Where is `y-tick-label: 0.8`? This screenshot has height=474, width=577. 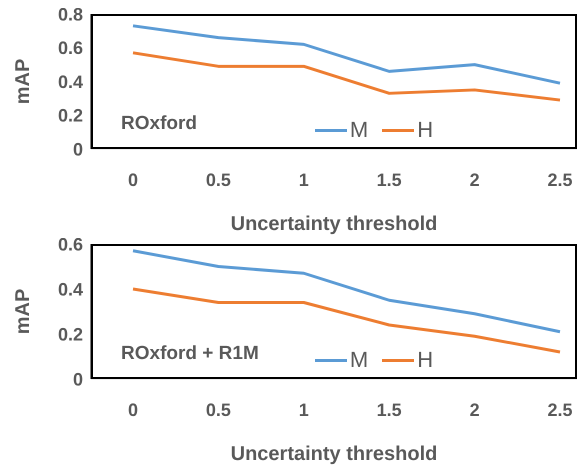 y-tick-label: 0.8 is located at coordinates (70, 14).